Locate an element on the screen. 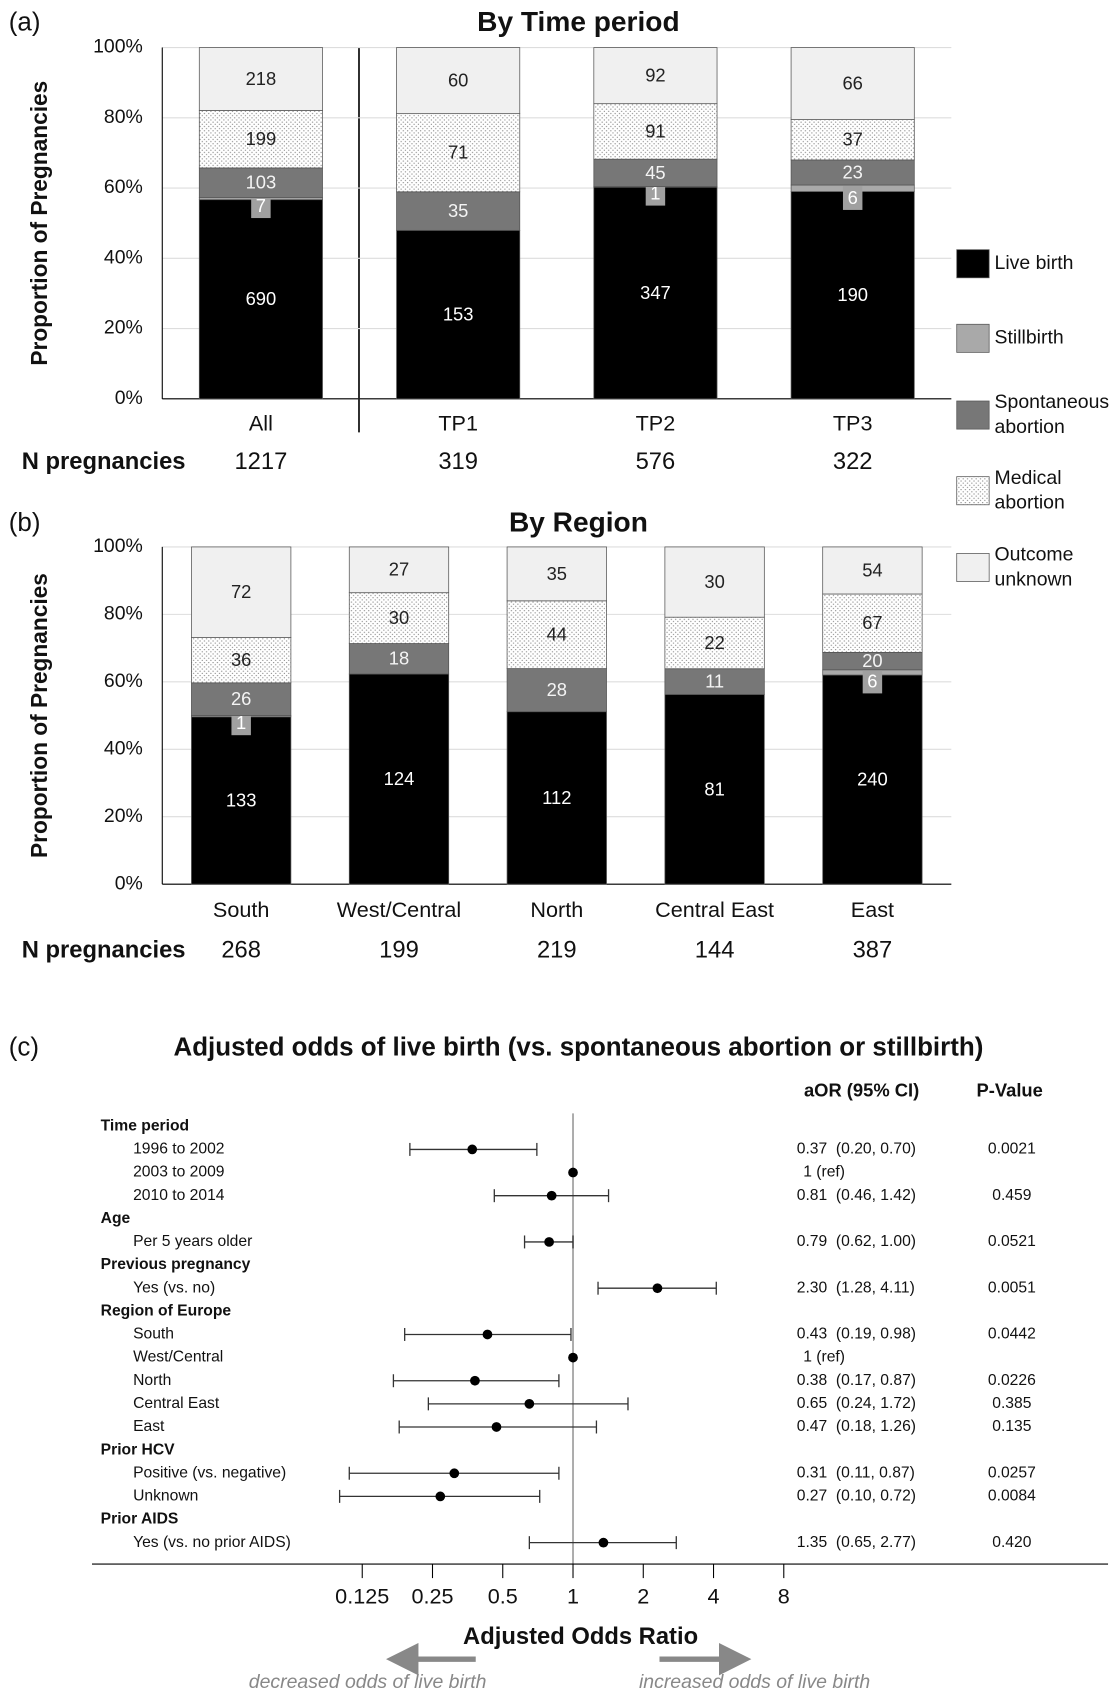 The height and width of the screenshot is (1697, 1119). ci-label: 1.35 (0.65, 2.77) is located at coordinates (856, 1542).